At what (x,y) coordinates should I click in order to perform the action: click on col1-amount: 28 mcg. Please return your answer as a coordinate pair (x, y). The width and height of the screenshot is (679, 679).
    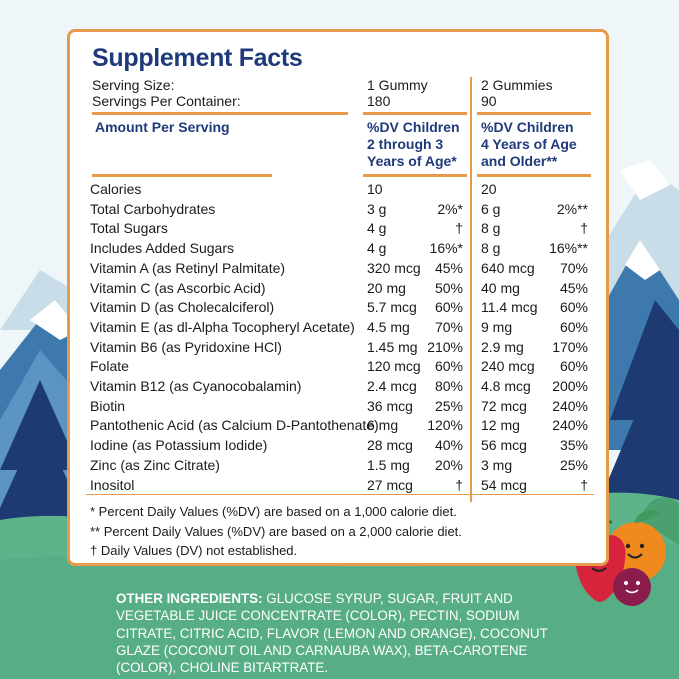
    Looking at the image, I should click on (390, 445).